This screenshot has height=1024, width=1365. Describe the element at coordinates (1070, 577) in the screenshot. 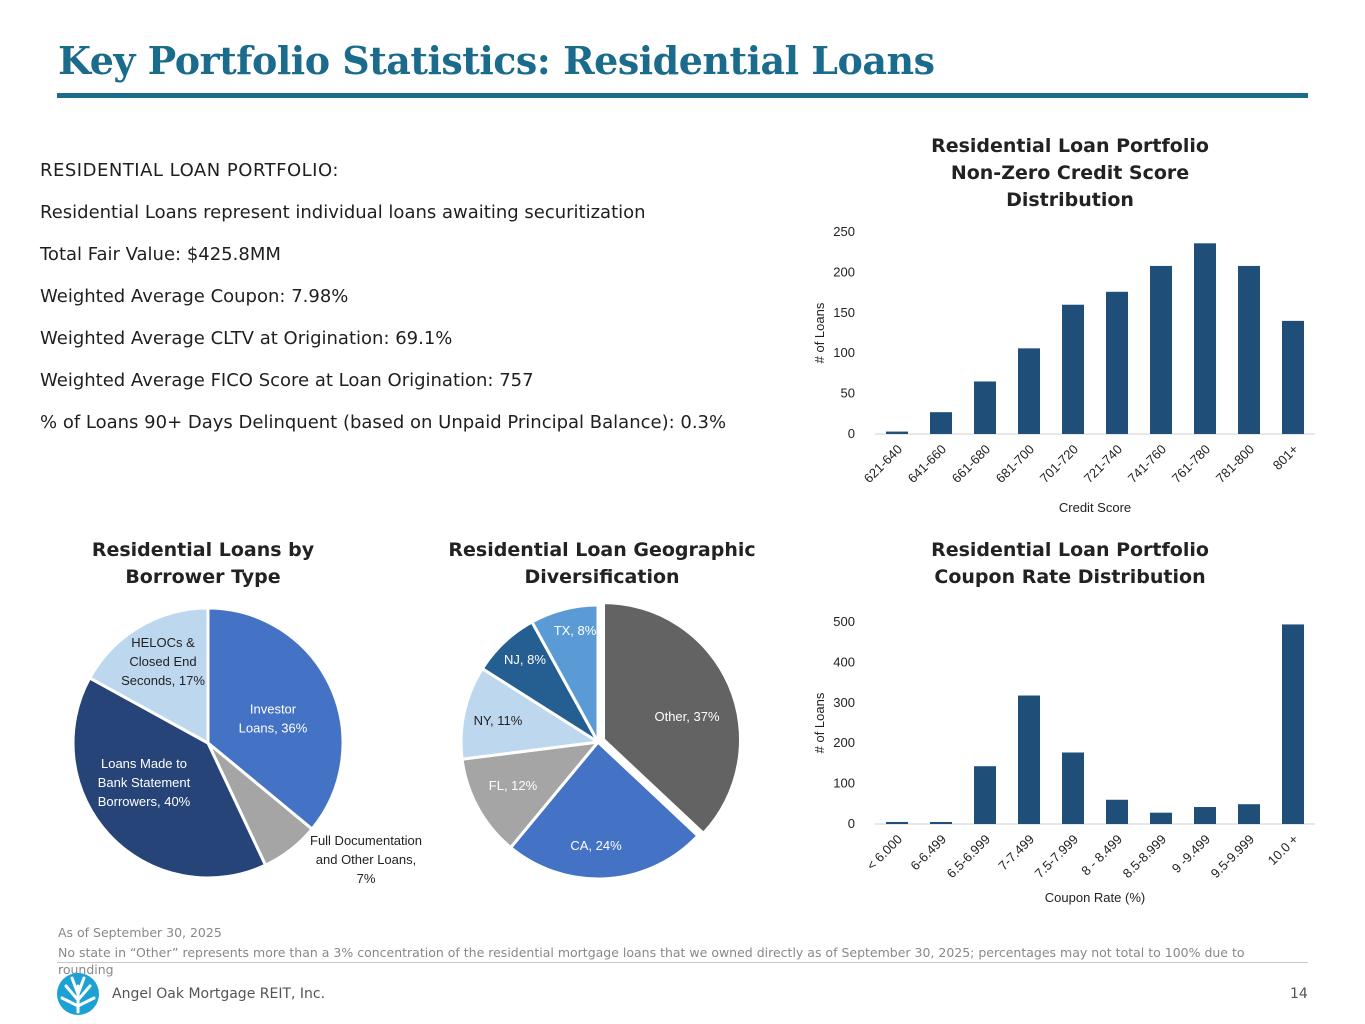

I see `coupon-title-line: Coupon Rate Distribution` at that location.